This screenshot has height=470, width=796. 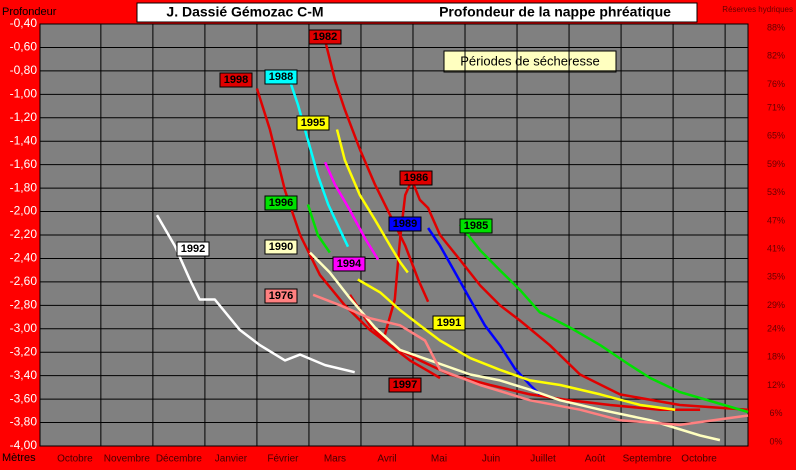 I want to click on series-label: 1992, so click(x=193, y=249).